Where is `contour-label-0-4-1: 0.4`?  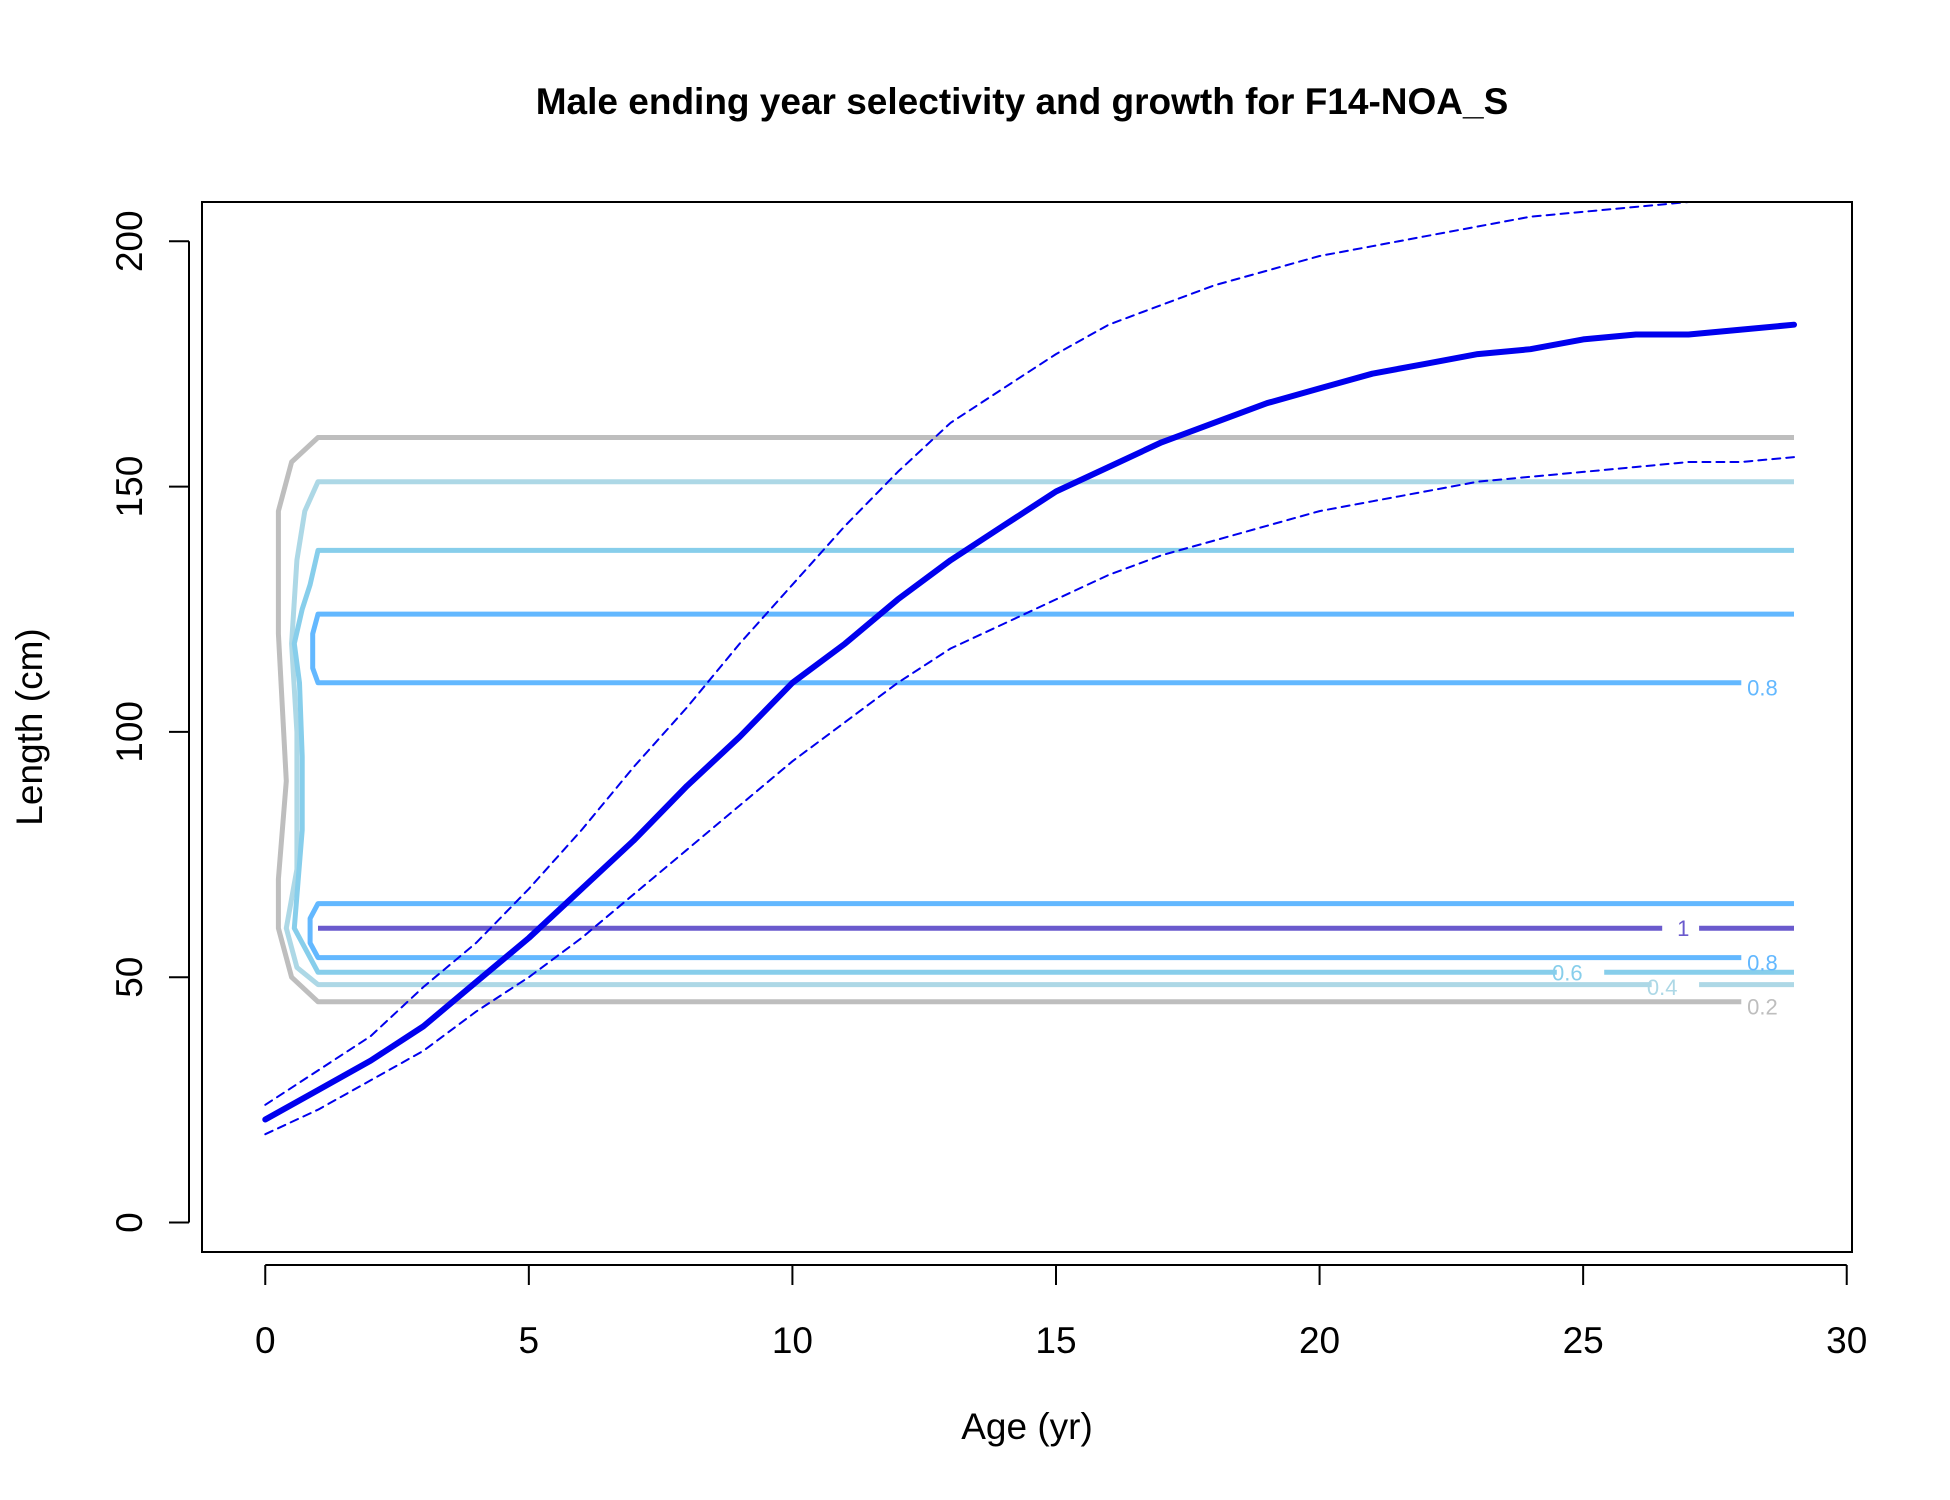 contour-label-0-4-1: 0.4 is located at coordinates (1662, 987).